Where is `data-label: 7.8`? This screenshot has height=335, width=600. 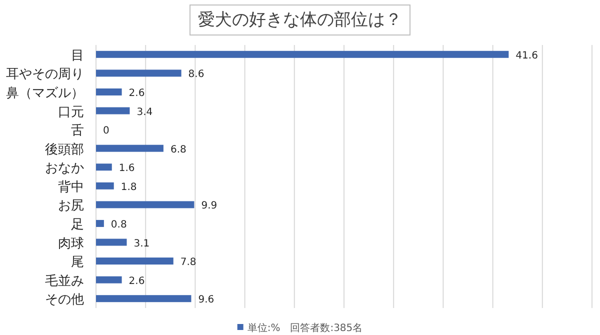
data-label: 7.8 is located at coordinates (188, 262).